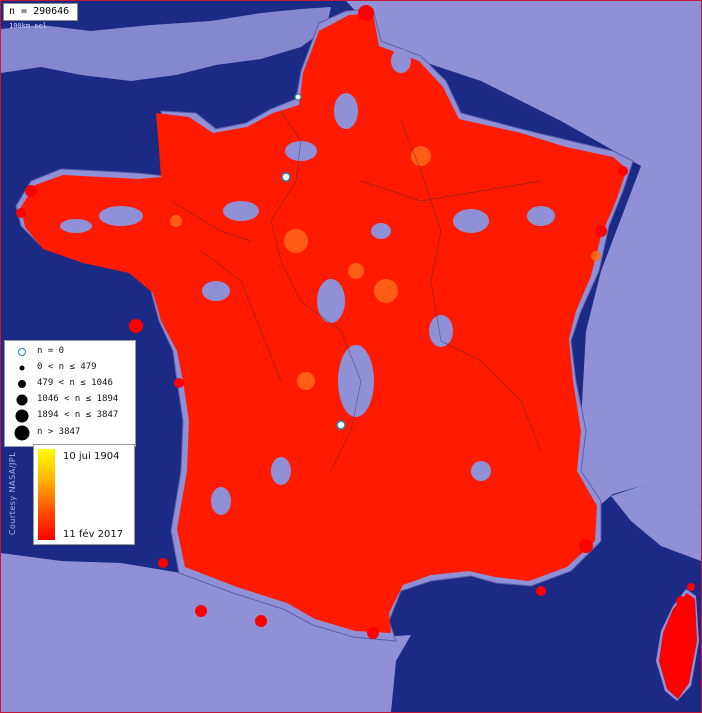  I want to click on corsica-markers, so click(678, 641).